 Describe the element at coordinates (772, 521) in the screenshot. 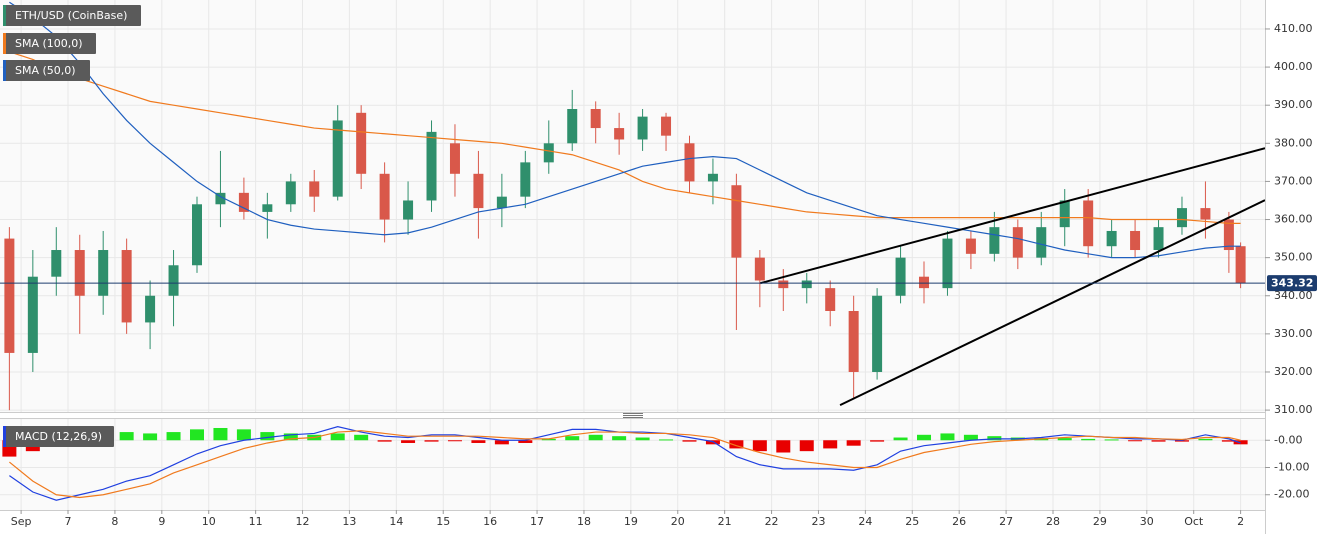

I see `x-tick-label: 22` at that location.